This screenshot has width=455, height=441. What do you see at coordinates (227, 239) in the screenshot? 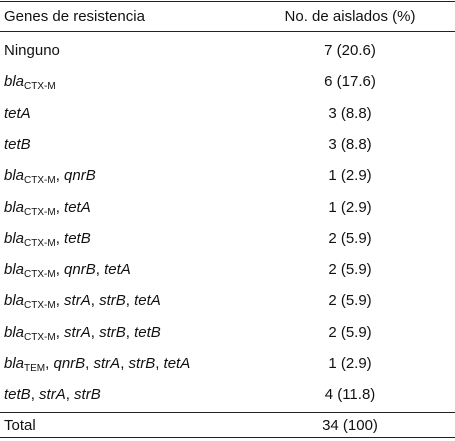
I see `table-row: blaCTX-M, tetB 2 (5.9)` at bounding box center [227, 239].